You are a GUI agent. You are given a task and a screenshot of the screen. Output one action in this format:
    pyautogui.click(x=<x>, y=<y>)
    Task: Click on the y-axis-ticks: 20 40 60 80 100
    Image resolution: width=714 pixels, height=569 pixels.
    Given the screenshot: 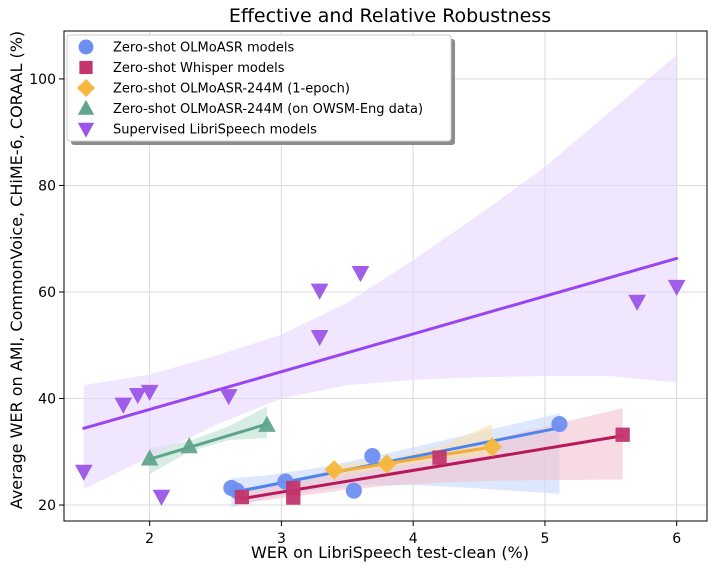 What is the action you would take?
    pyautogui.click(x=46, y=293)
    